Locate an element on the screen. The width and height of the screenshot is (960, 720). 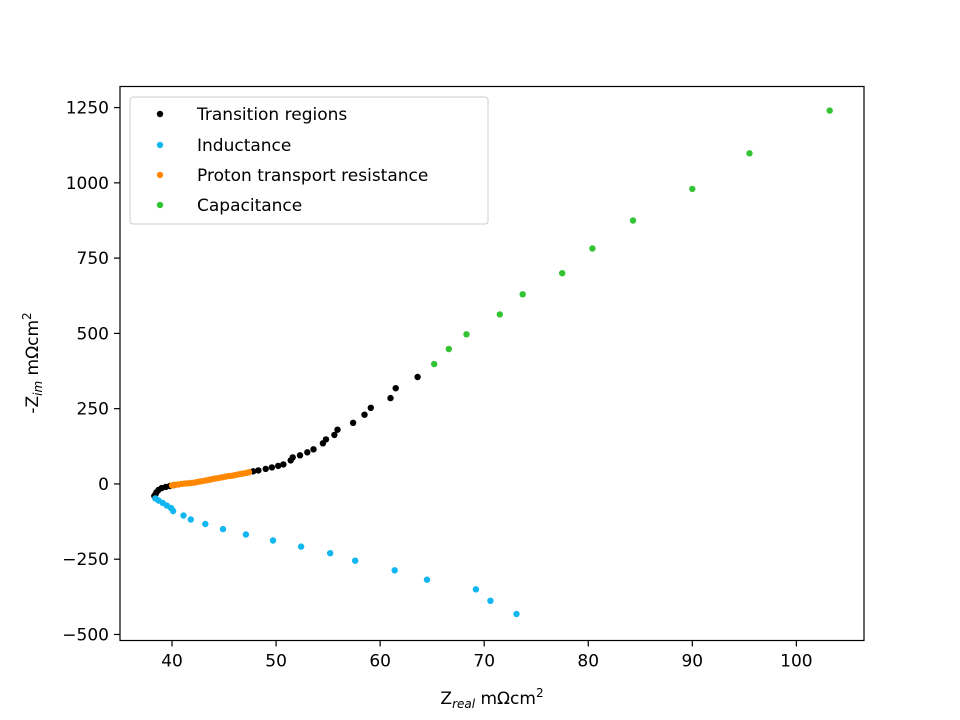
legend-marker-inductance is located at coordinates (160, 145).